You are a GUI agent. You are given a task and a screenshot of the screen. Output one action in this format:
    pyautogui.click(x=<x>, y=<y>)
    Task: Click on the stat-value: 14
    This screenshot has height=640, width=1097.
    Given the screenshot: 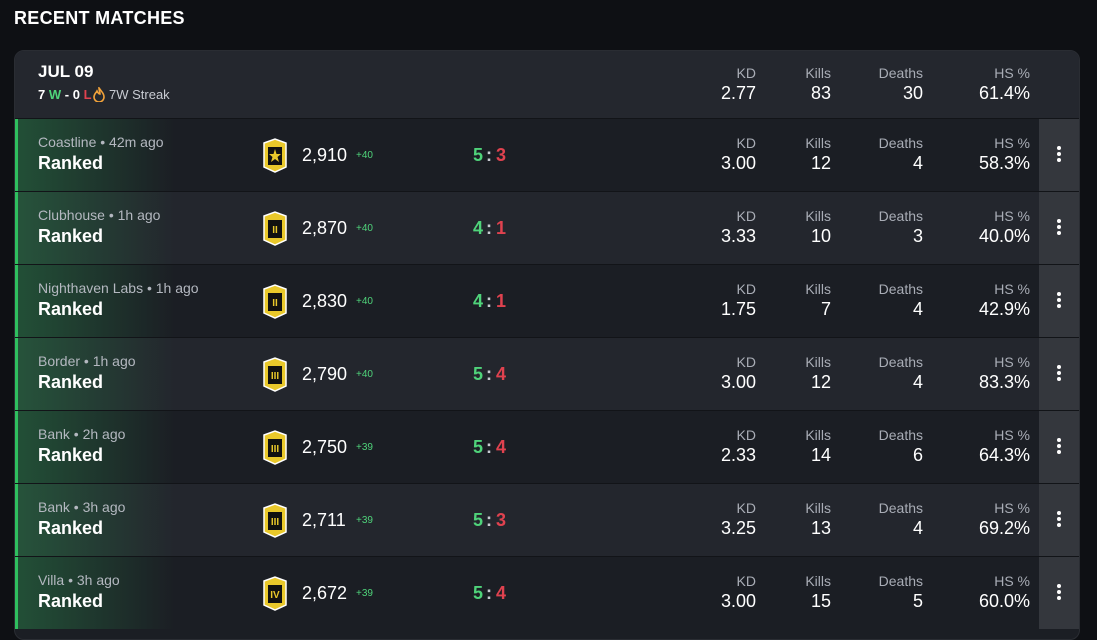 What is the action you would take?
    pyautogui.click(x=820, y=455)
    